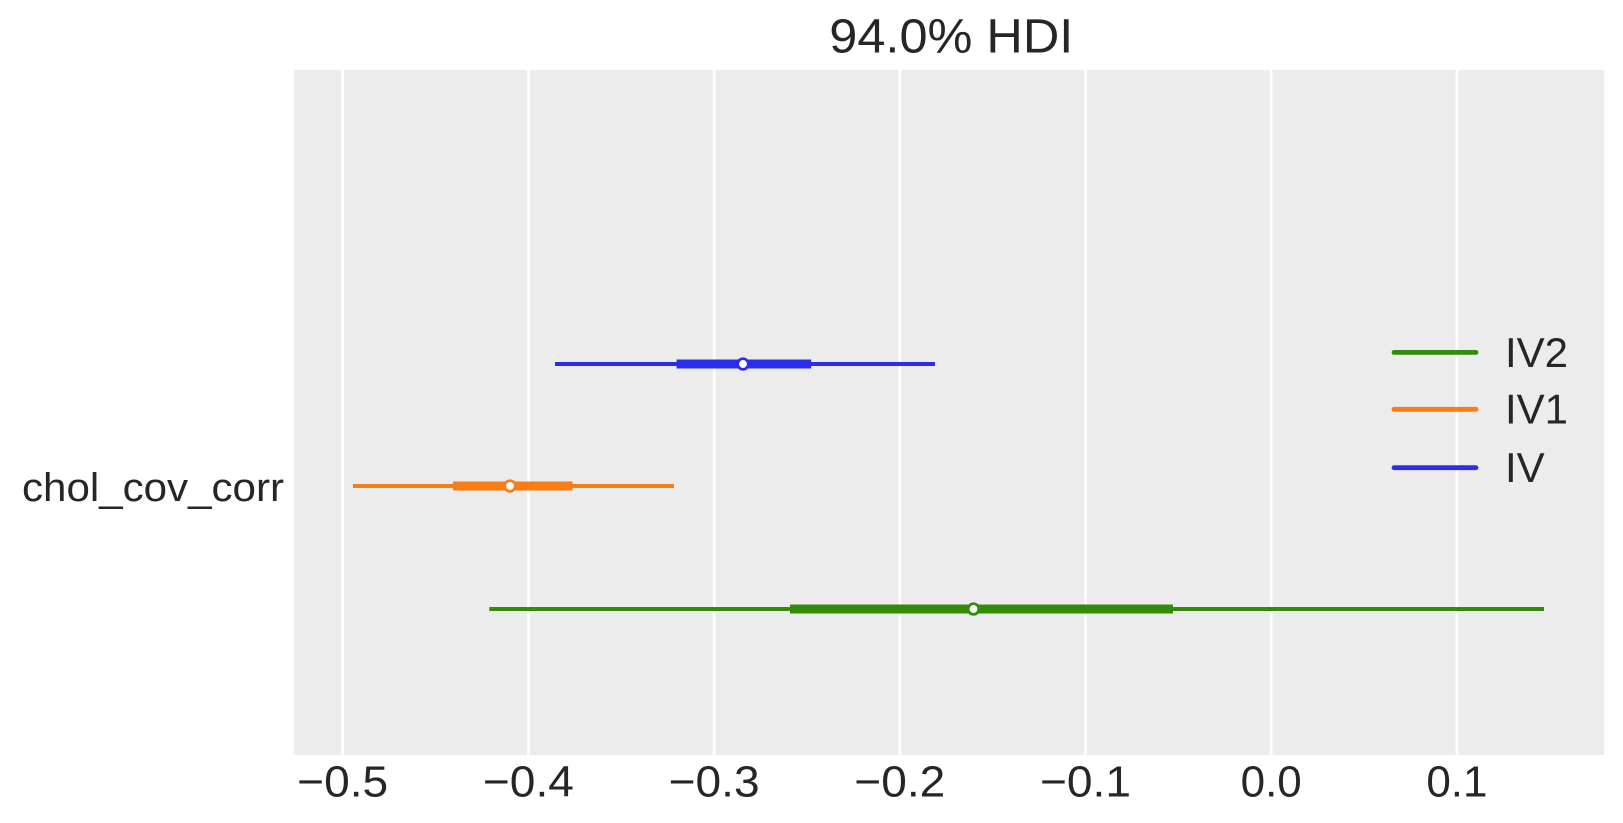 The width and height of the screenshot is (1623, 823). Describe the element at coordinates (1271, 781) in the screenshot. I see `svg-text: 0.0` at that location.